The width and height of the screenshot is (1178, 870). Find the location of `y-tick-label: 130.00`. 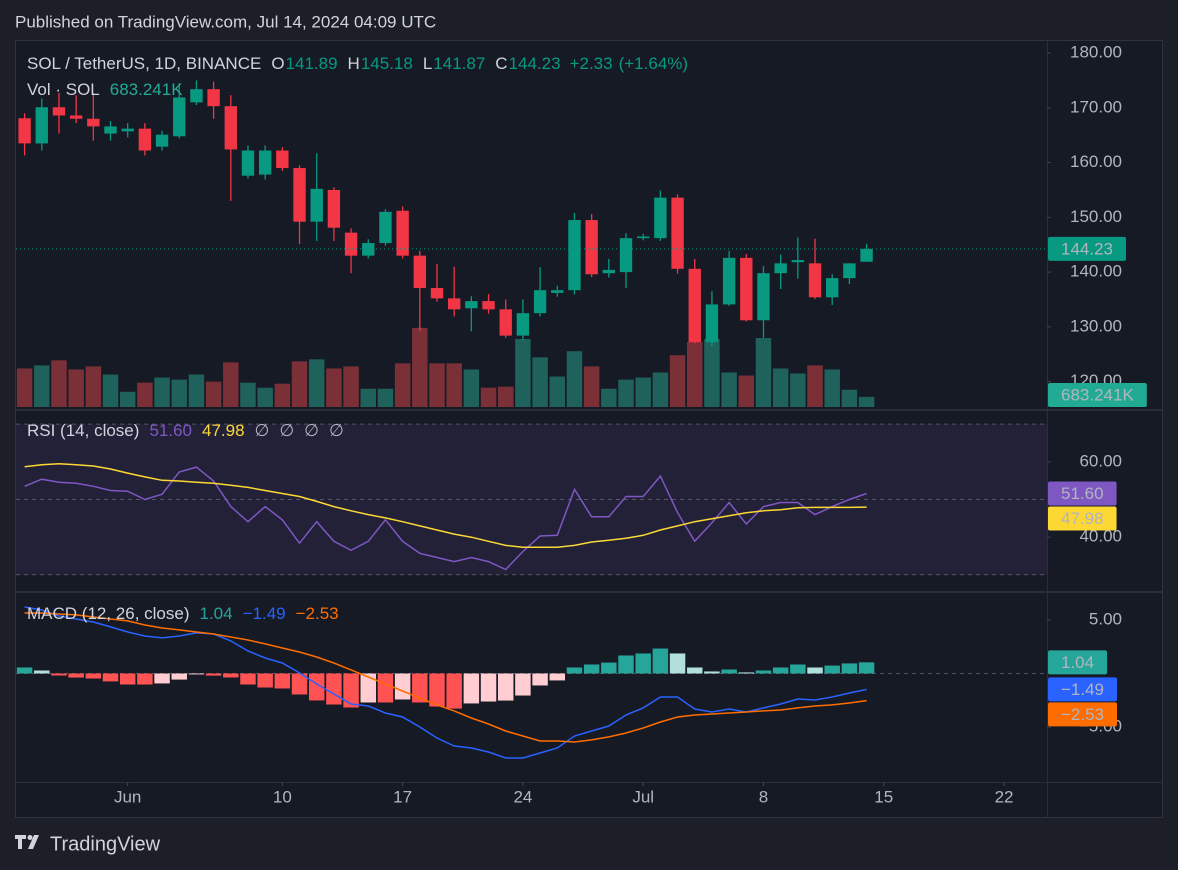

y-tick-label: 130.00 is located at coordinates (1096, 325).